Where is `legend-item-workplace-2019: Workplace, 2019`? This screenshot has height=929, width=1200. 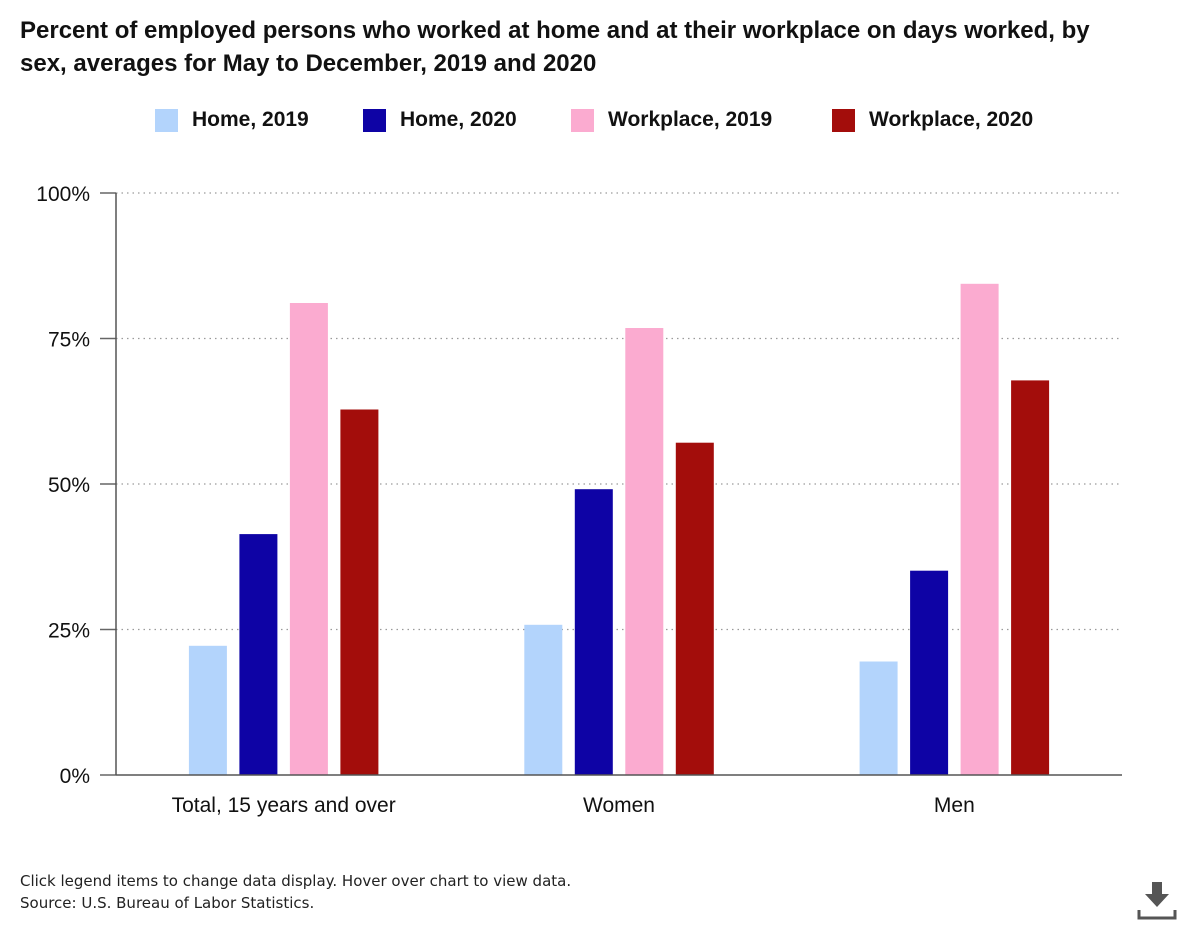 legend-item-workplace-2019: Workplace, 2019 is located at coordinates (671, 120).